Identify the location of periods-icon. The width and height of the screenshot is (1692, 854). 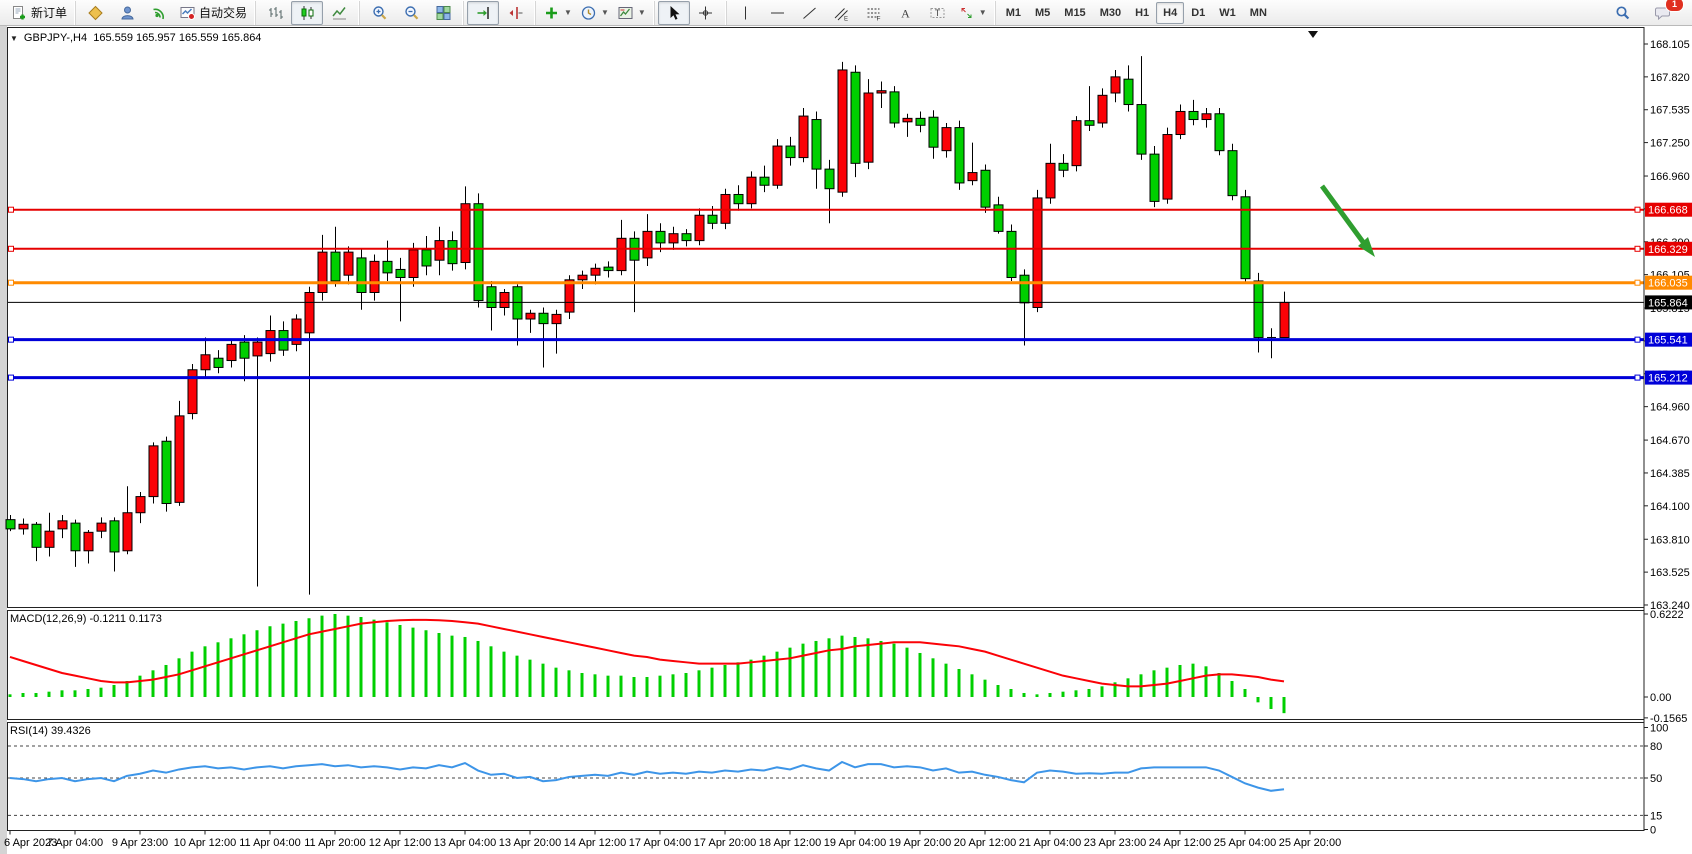
(588, 12).